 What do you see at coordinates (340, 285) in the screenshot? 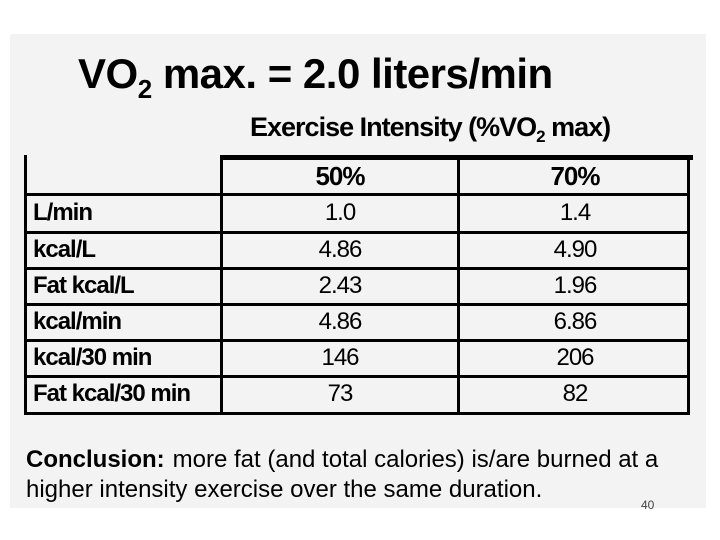
I see `table-cell: 2.43` at bounding box center [340, 285].